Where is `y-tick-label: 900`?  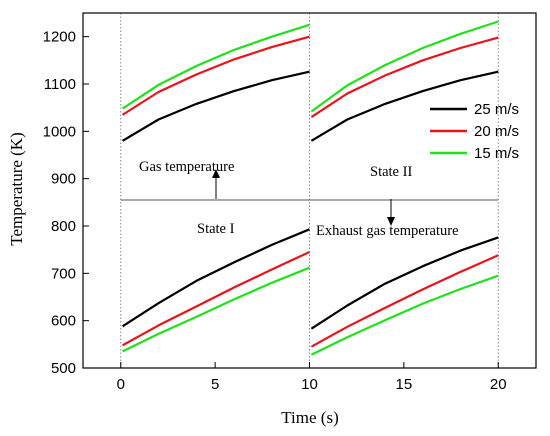
y-tick-label: 900 is located at coordinates (63, 179).